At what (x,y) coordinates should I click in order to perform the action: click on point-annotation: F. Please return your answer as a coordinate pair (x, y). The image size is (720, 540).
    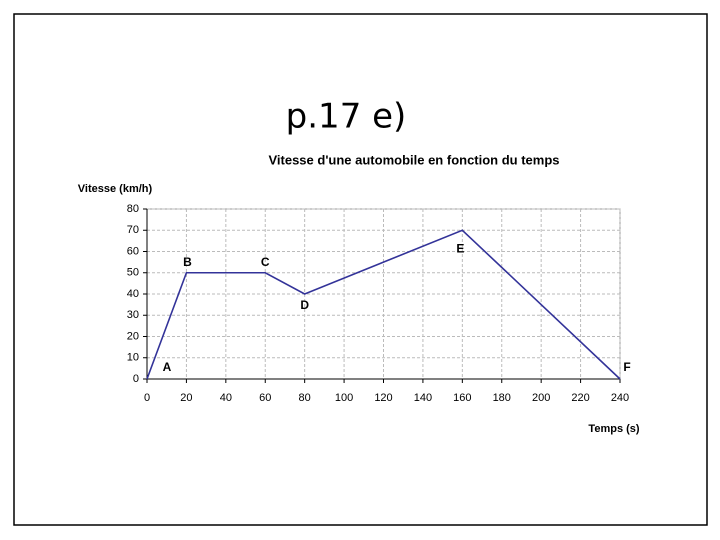
    Looking at the image, I should click on (626, 367).